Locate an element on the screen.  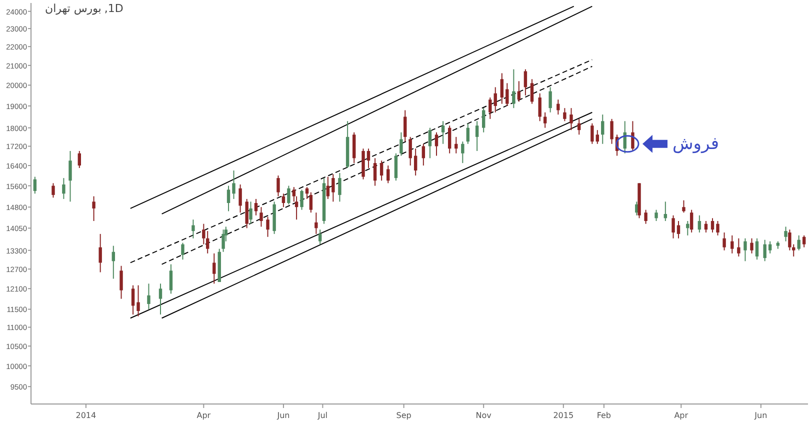
x-tick-label: Nov is located at coordinates (484, 415).